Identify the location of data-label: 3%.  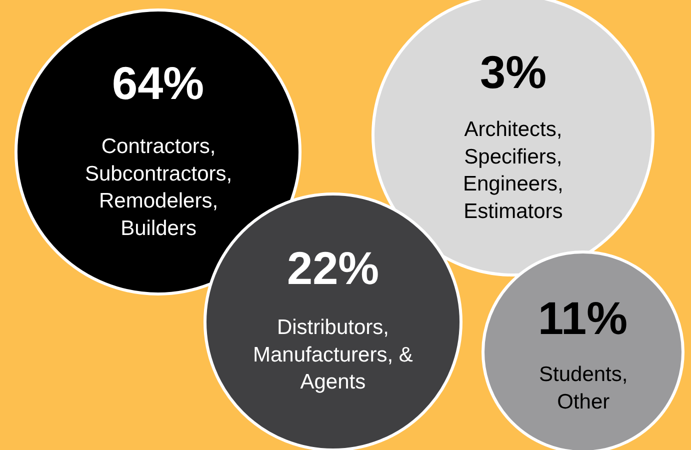
(513, 72).